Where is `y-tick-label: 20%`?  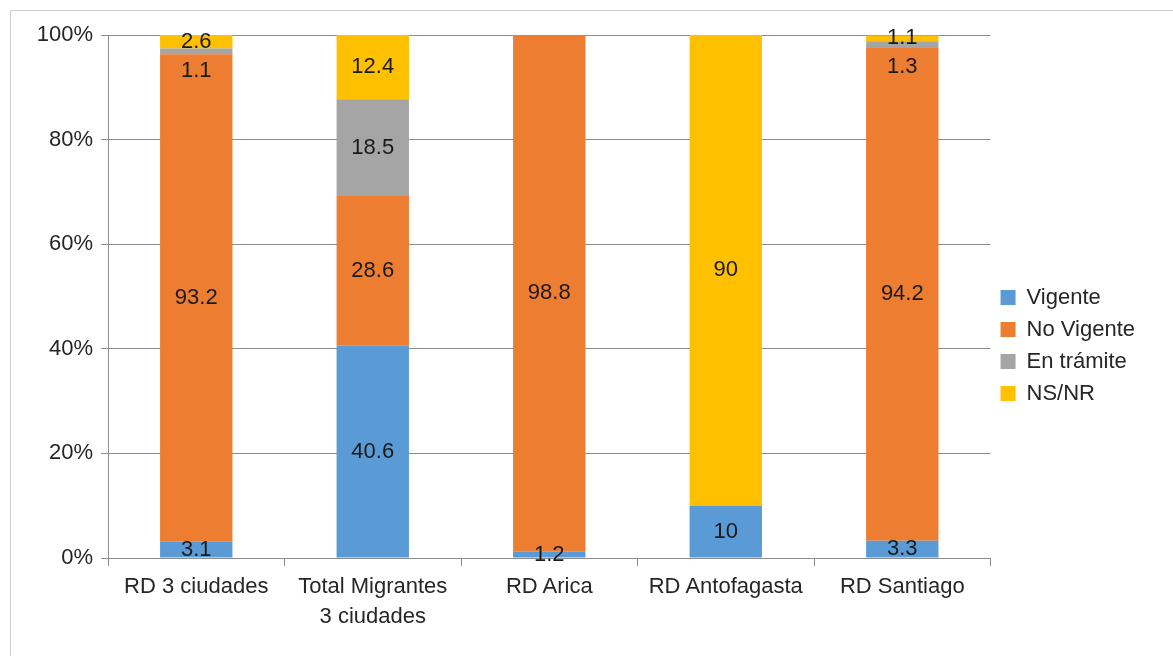 y-tick-label: 20% is located at coordinates (70, 452).